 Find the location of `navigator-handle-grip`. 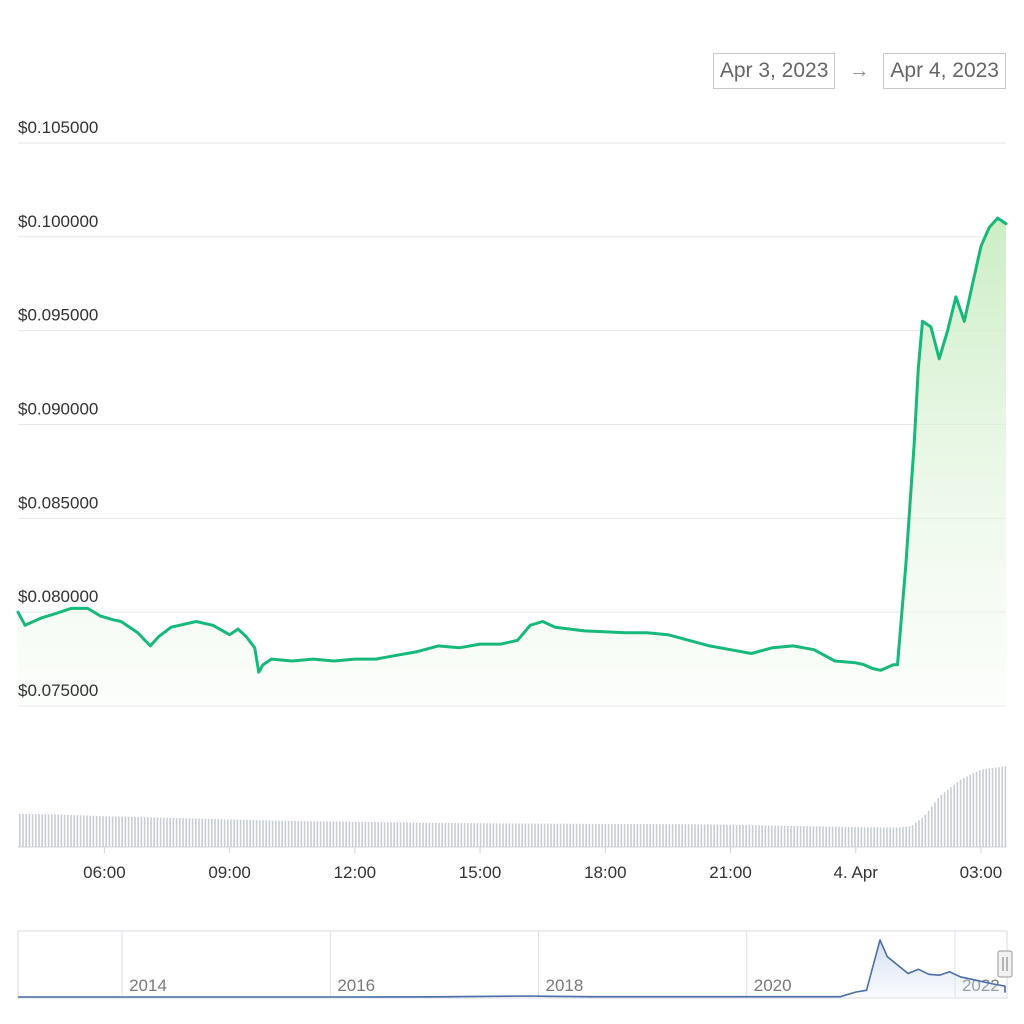

navigator-handle-grip is located at coordinates (1005, 964).